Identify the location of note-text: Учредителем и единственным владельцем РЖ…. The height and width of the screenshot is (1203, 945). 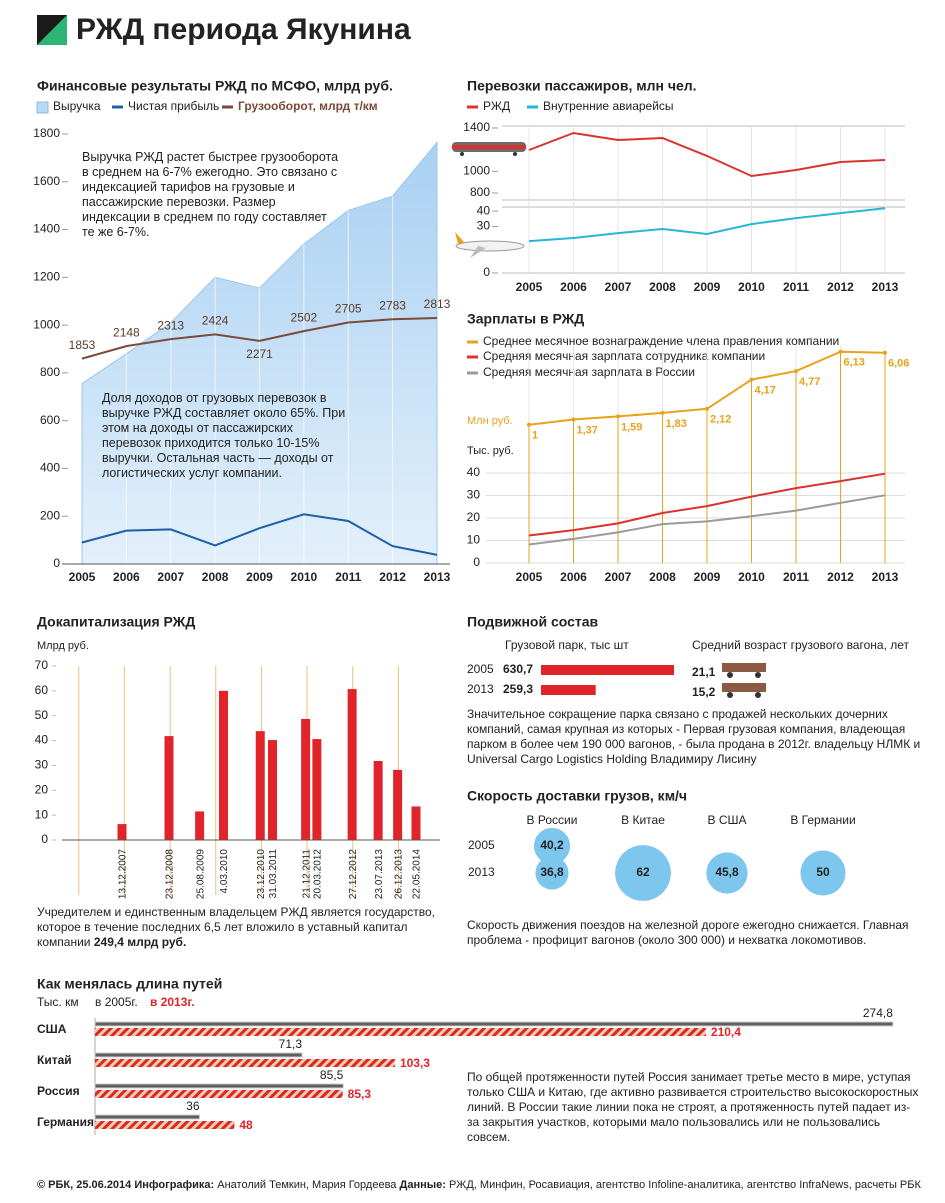
(236, 927).